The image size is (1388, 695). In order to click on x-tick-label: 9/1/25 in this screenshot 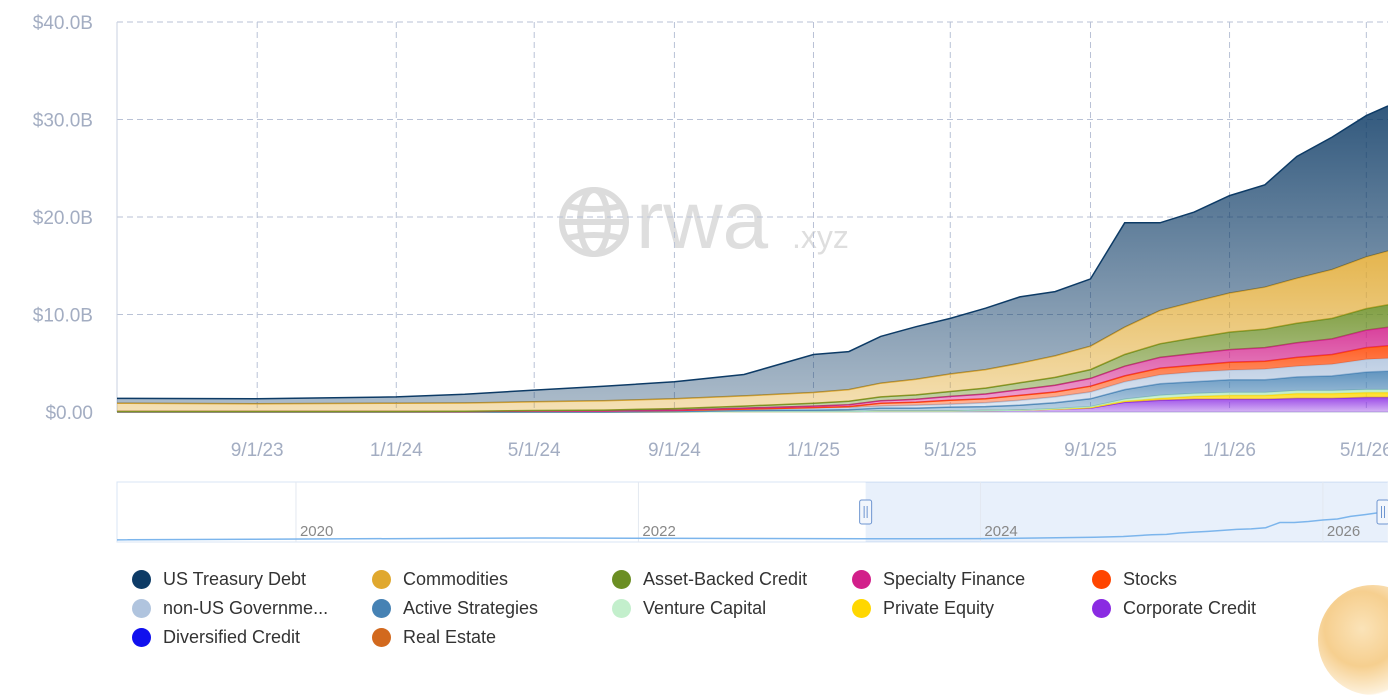, I will do `click(1090, 450)`.